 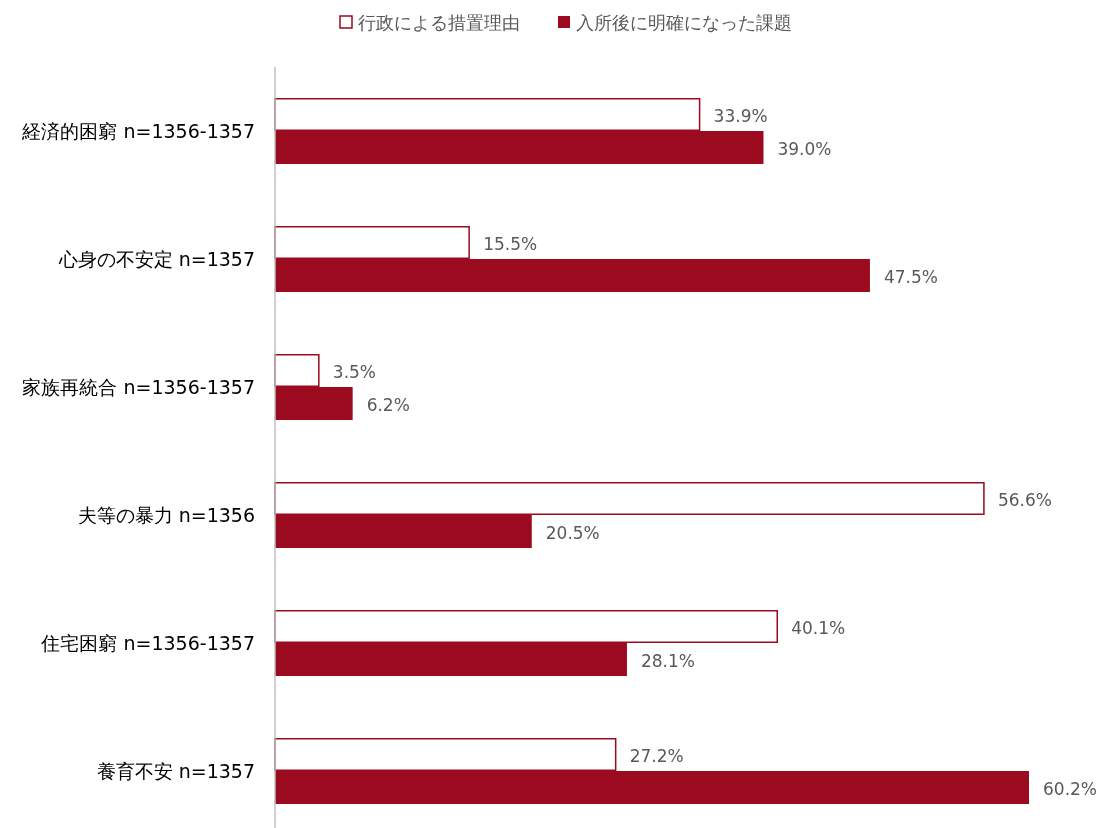 I want to click on data-label: 47.5%, so click(x=910, y=276).